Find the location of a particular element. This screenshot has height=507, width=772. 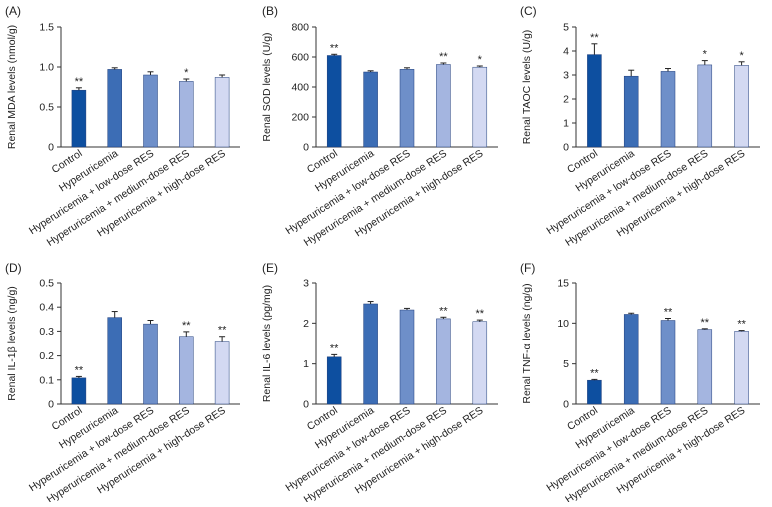

panel-label: (A) is located at coordinates (13, 11).